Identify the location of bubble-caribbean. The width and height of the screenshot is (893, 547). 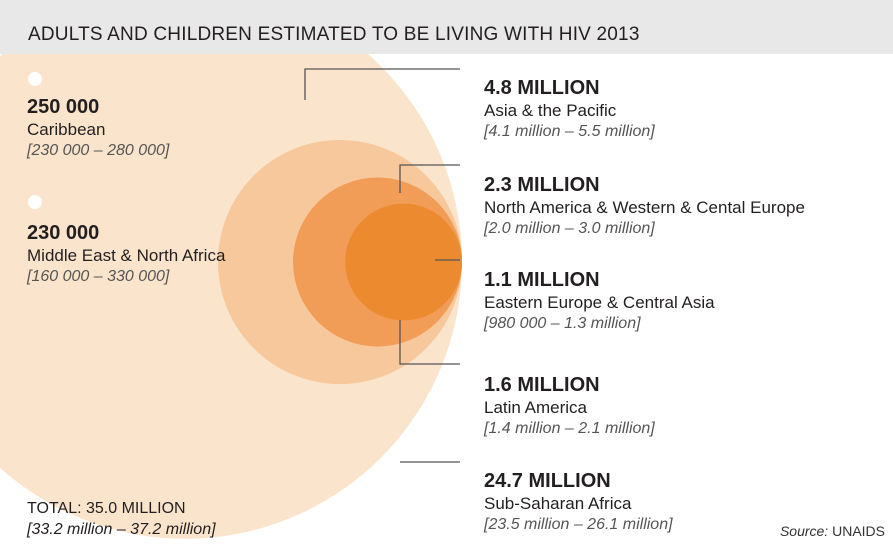
(35, 79).